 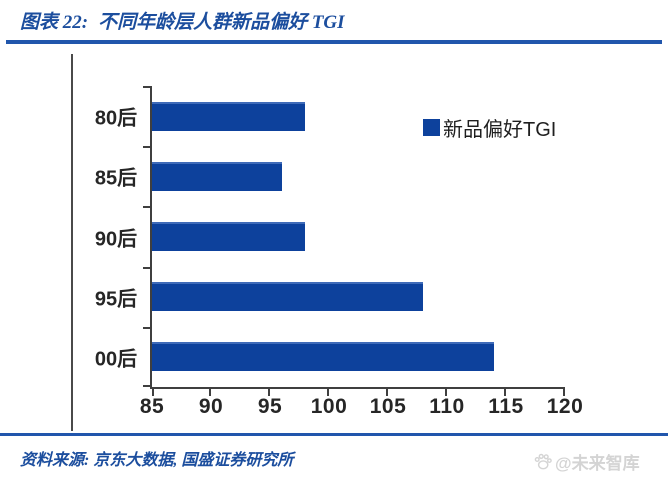 What do you see at coordinates (229, 236) in the screenshot?
I see `bar-90后` at bounding box center [229, 236].